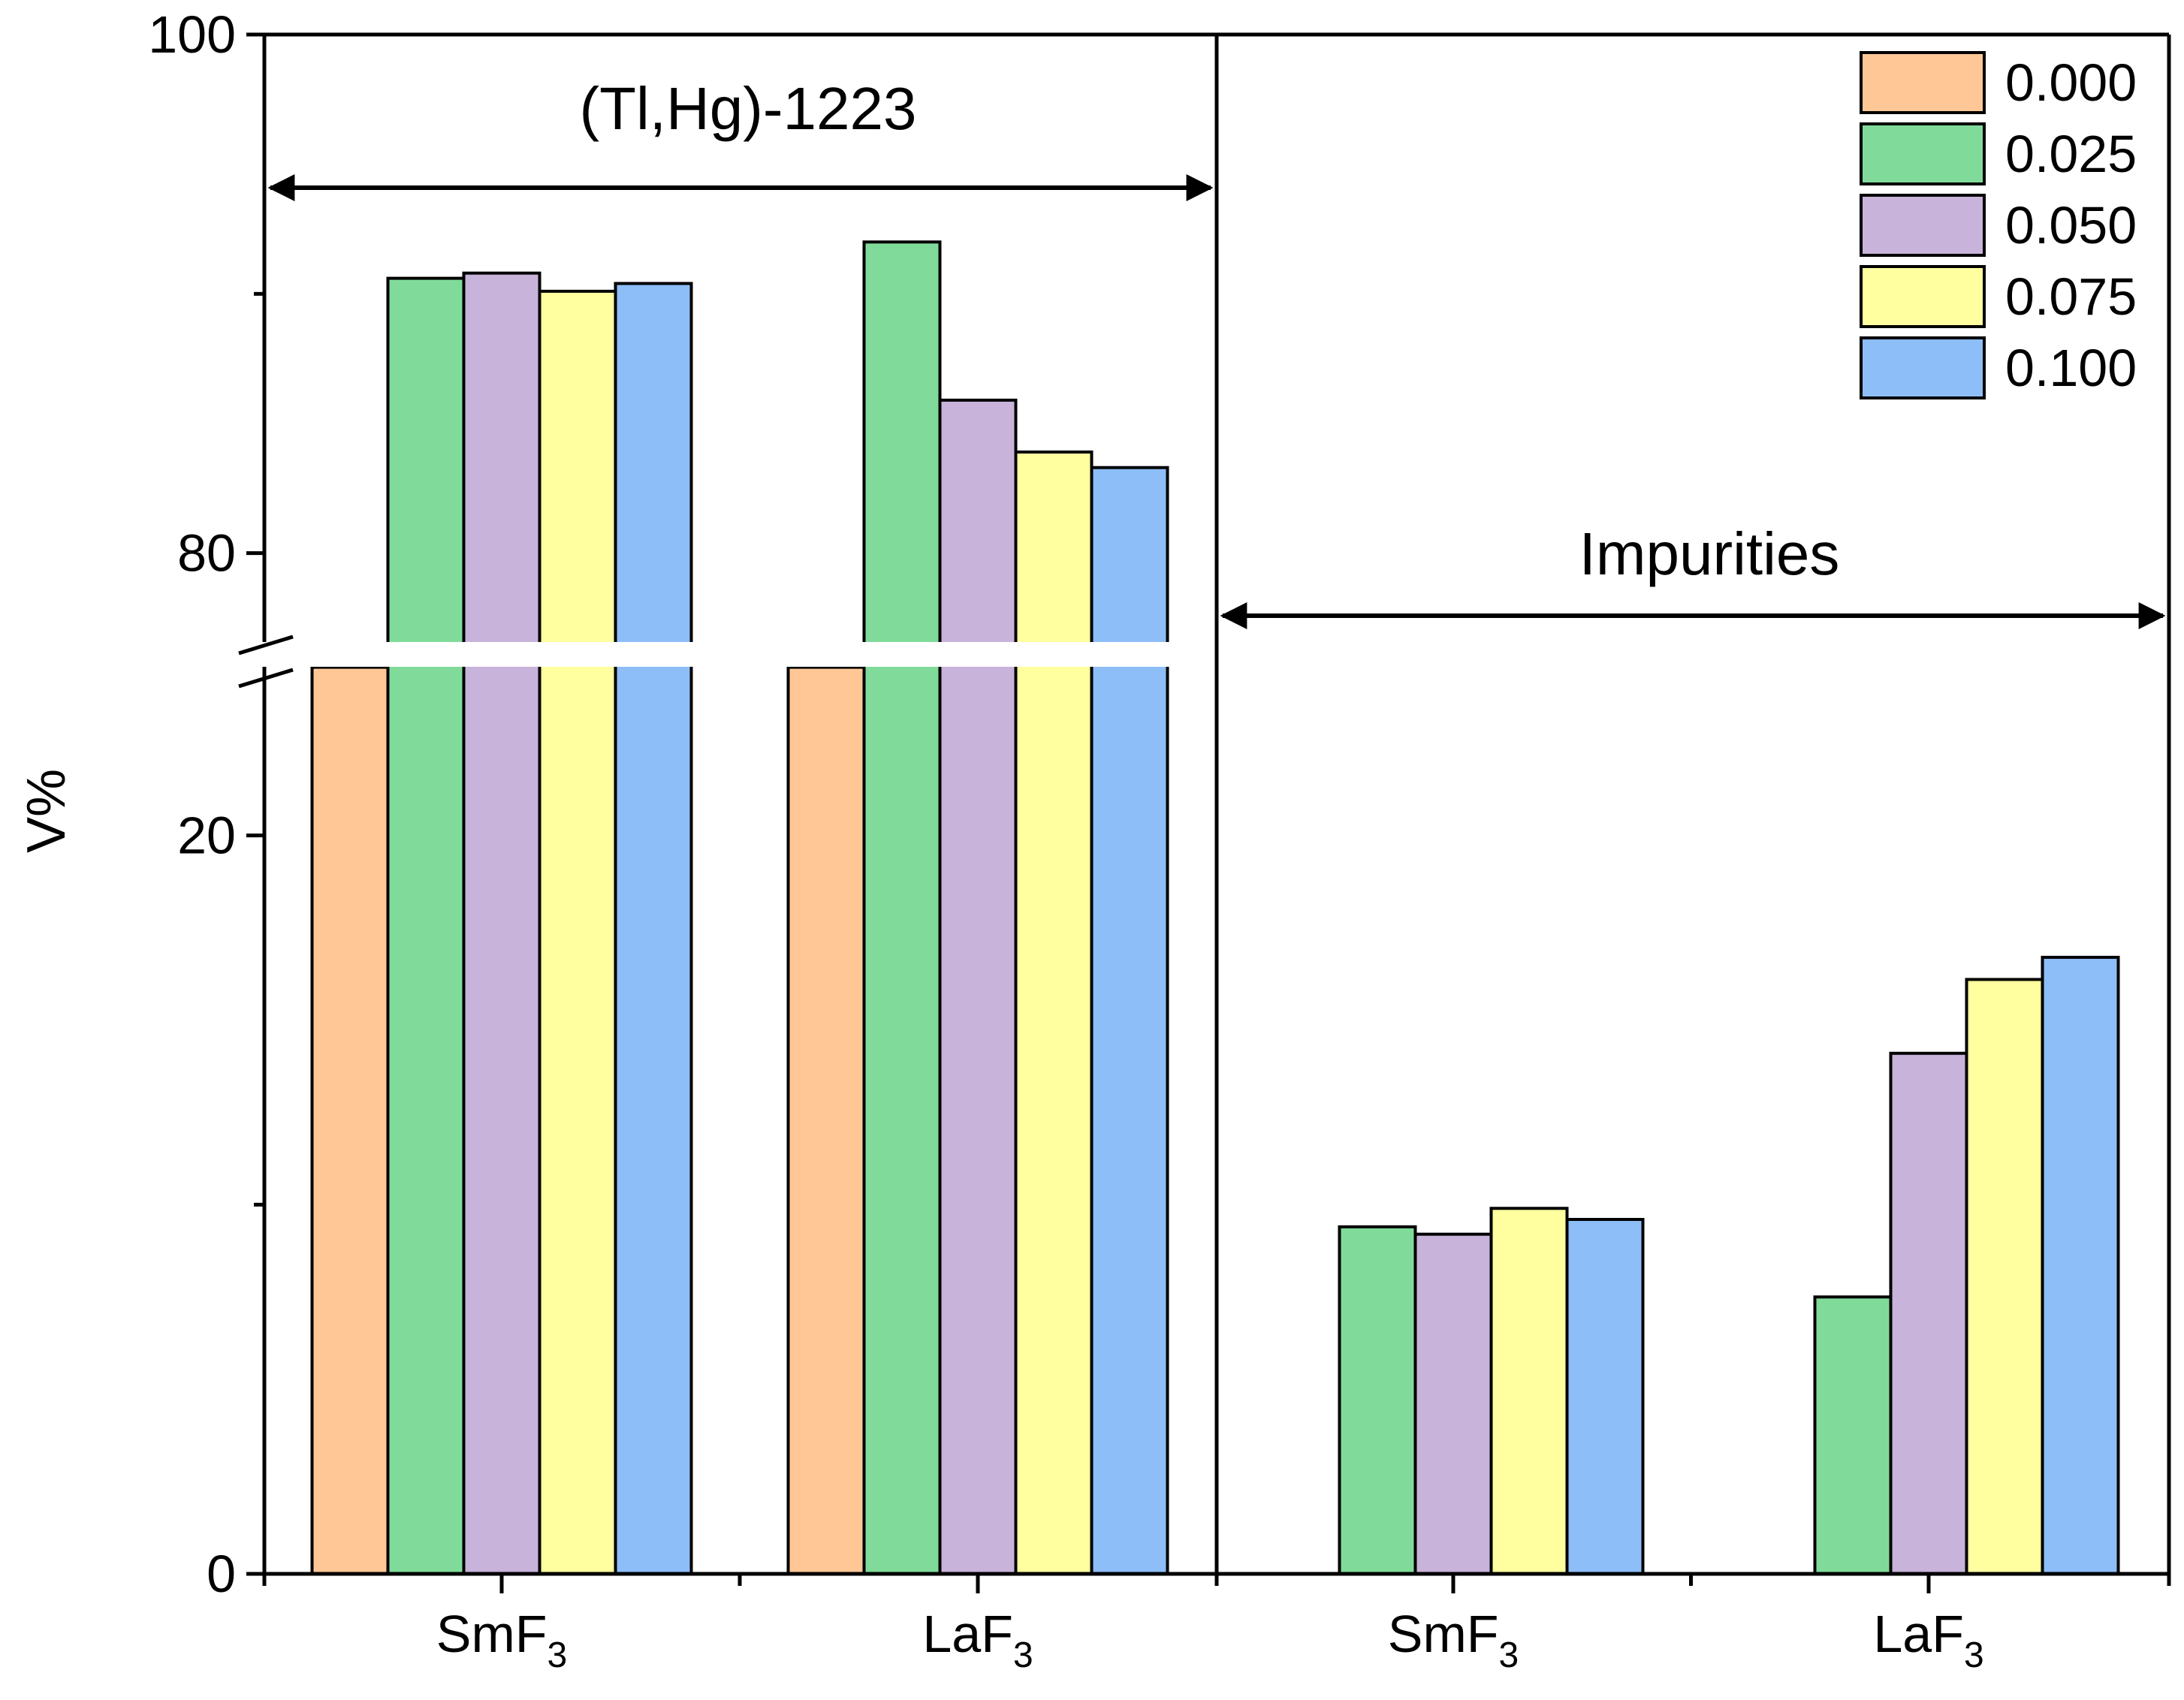 The image size is (2184, 1700). Describe the element at coordinates (1928, 1313) in the screenshot. I see `bar-4-series-0.050` at that location.